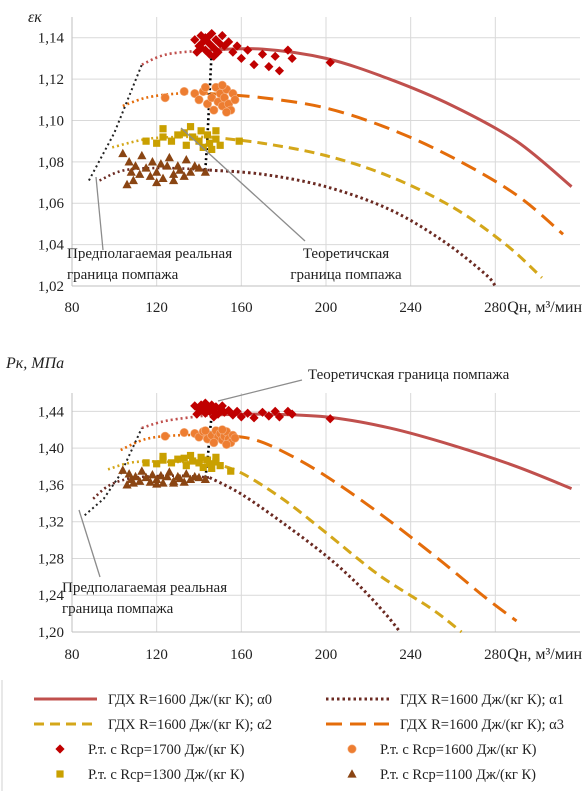 The image size is (587, 791). What do you see at coordinates (51, 486) in the screenshot?
I see `y-tick-label: 1,36` at bounding box center [51, 486].